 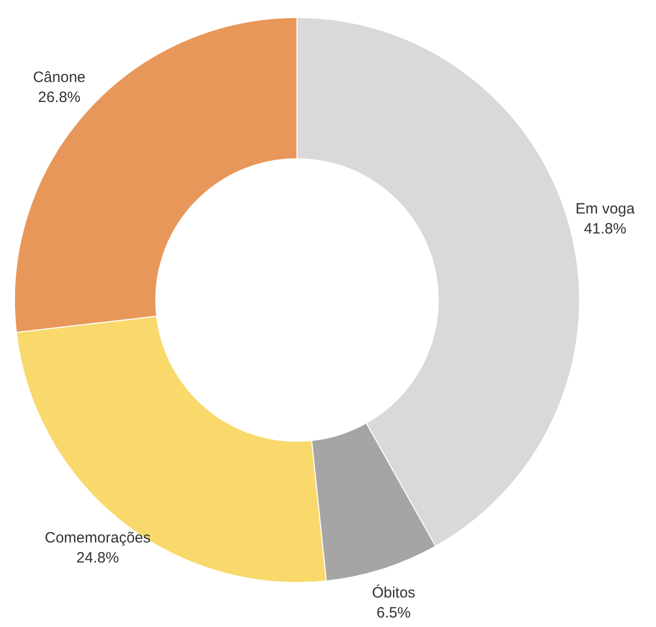 I want to click on data-label: 41.8%, so click(x=605, y=229).